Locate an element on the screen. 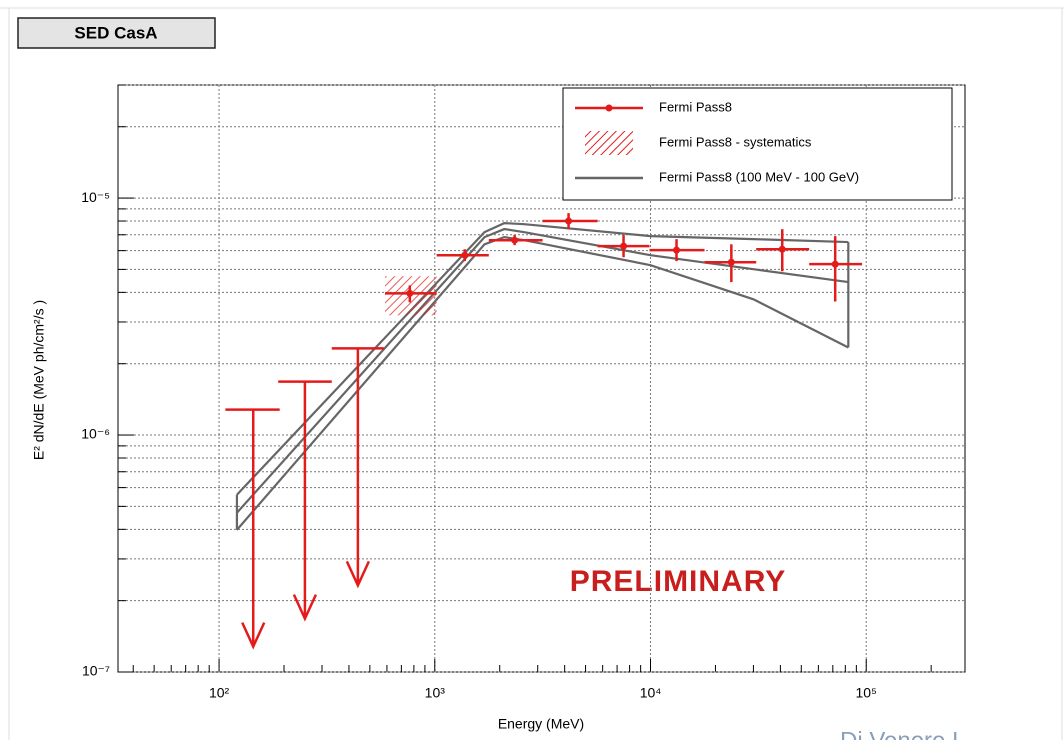  y-tick-label: 10⁻⁶ is located at coordinates (95, 434).